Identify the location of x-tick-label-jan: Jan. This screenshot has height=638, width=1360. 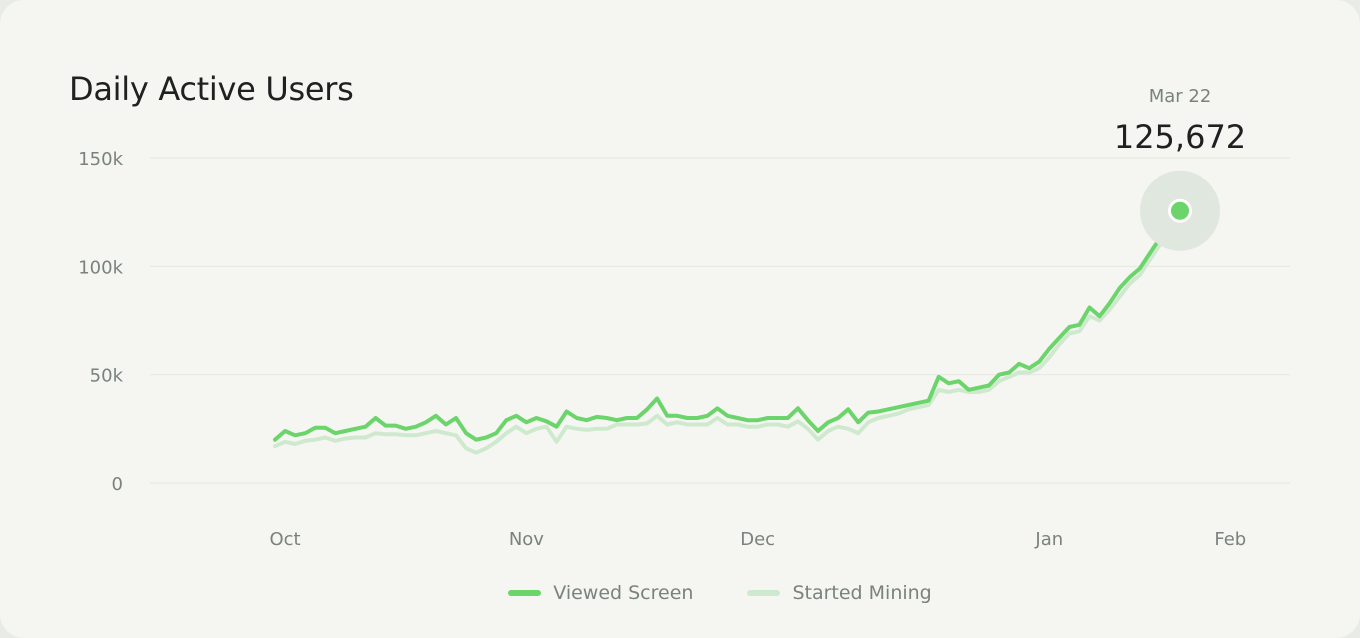
(1048, 539).